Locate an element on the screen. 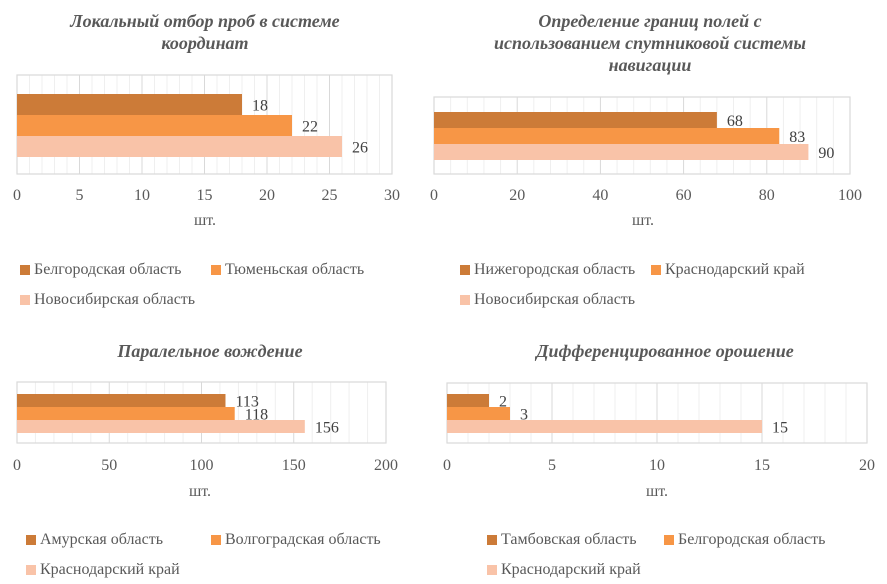 This screenshot has height=584, width=887. legend-label: Тамбовская область is located at coordinates (569, 539).